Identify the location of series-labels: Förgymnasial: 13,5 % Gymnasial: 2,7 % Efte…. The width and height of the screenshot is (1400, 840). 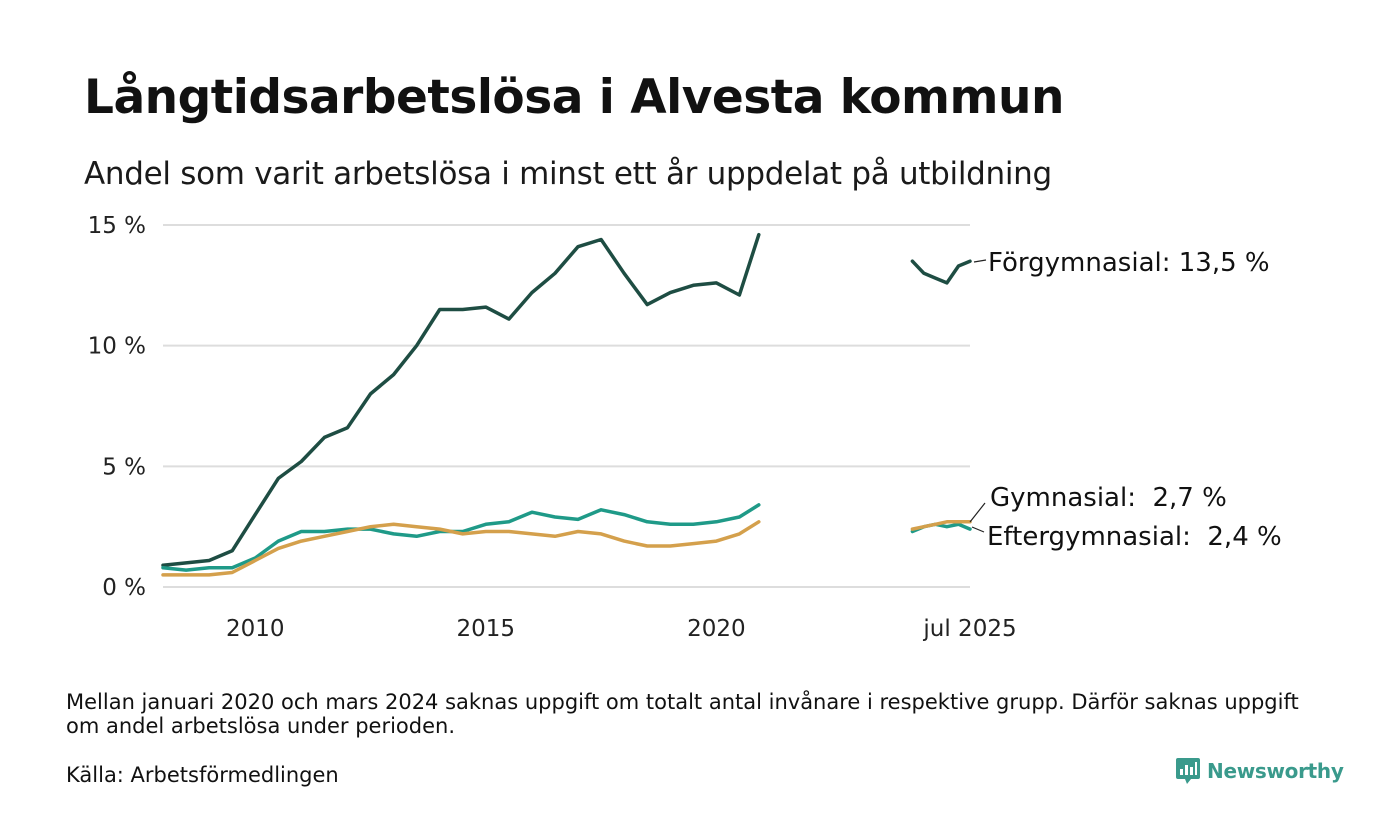
(1125, 400).